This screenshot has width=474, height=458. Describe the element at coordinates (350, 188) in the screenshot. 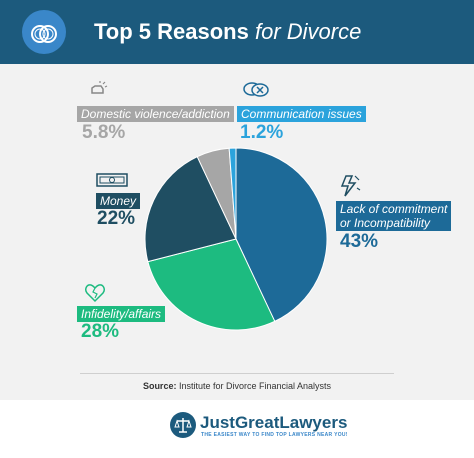

I see `lightning-icon` at that location.